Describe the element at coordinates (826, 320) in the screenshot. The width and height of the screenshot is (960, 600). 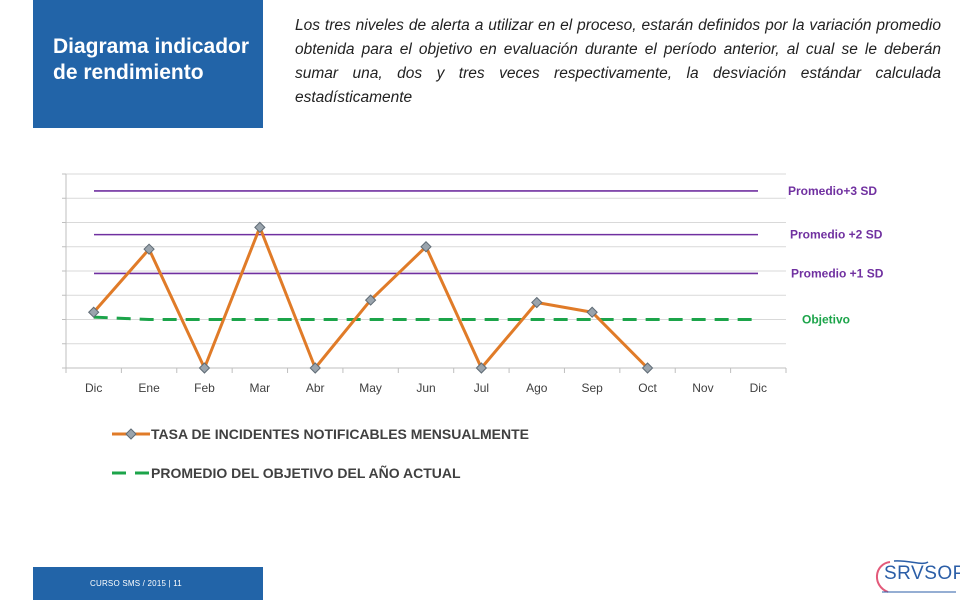
I see `reference-line-label: Objetivo` at that location.